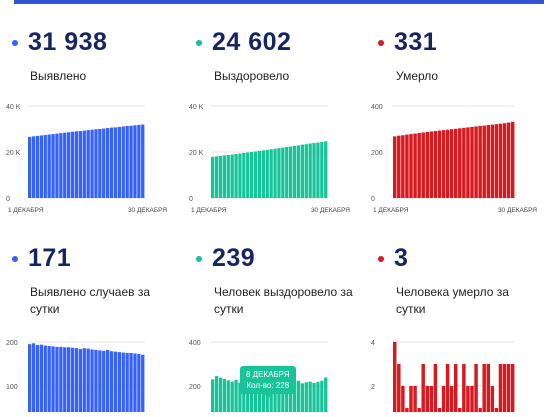 This screenshot has width=550, height=417. What do you see at coordinates (50, 258) in the screenshot?
I see `stat-number: 171` at bounding box center [50, 258].